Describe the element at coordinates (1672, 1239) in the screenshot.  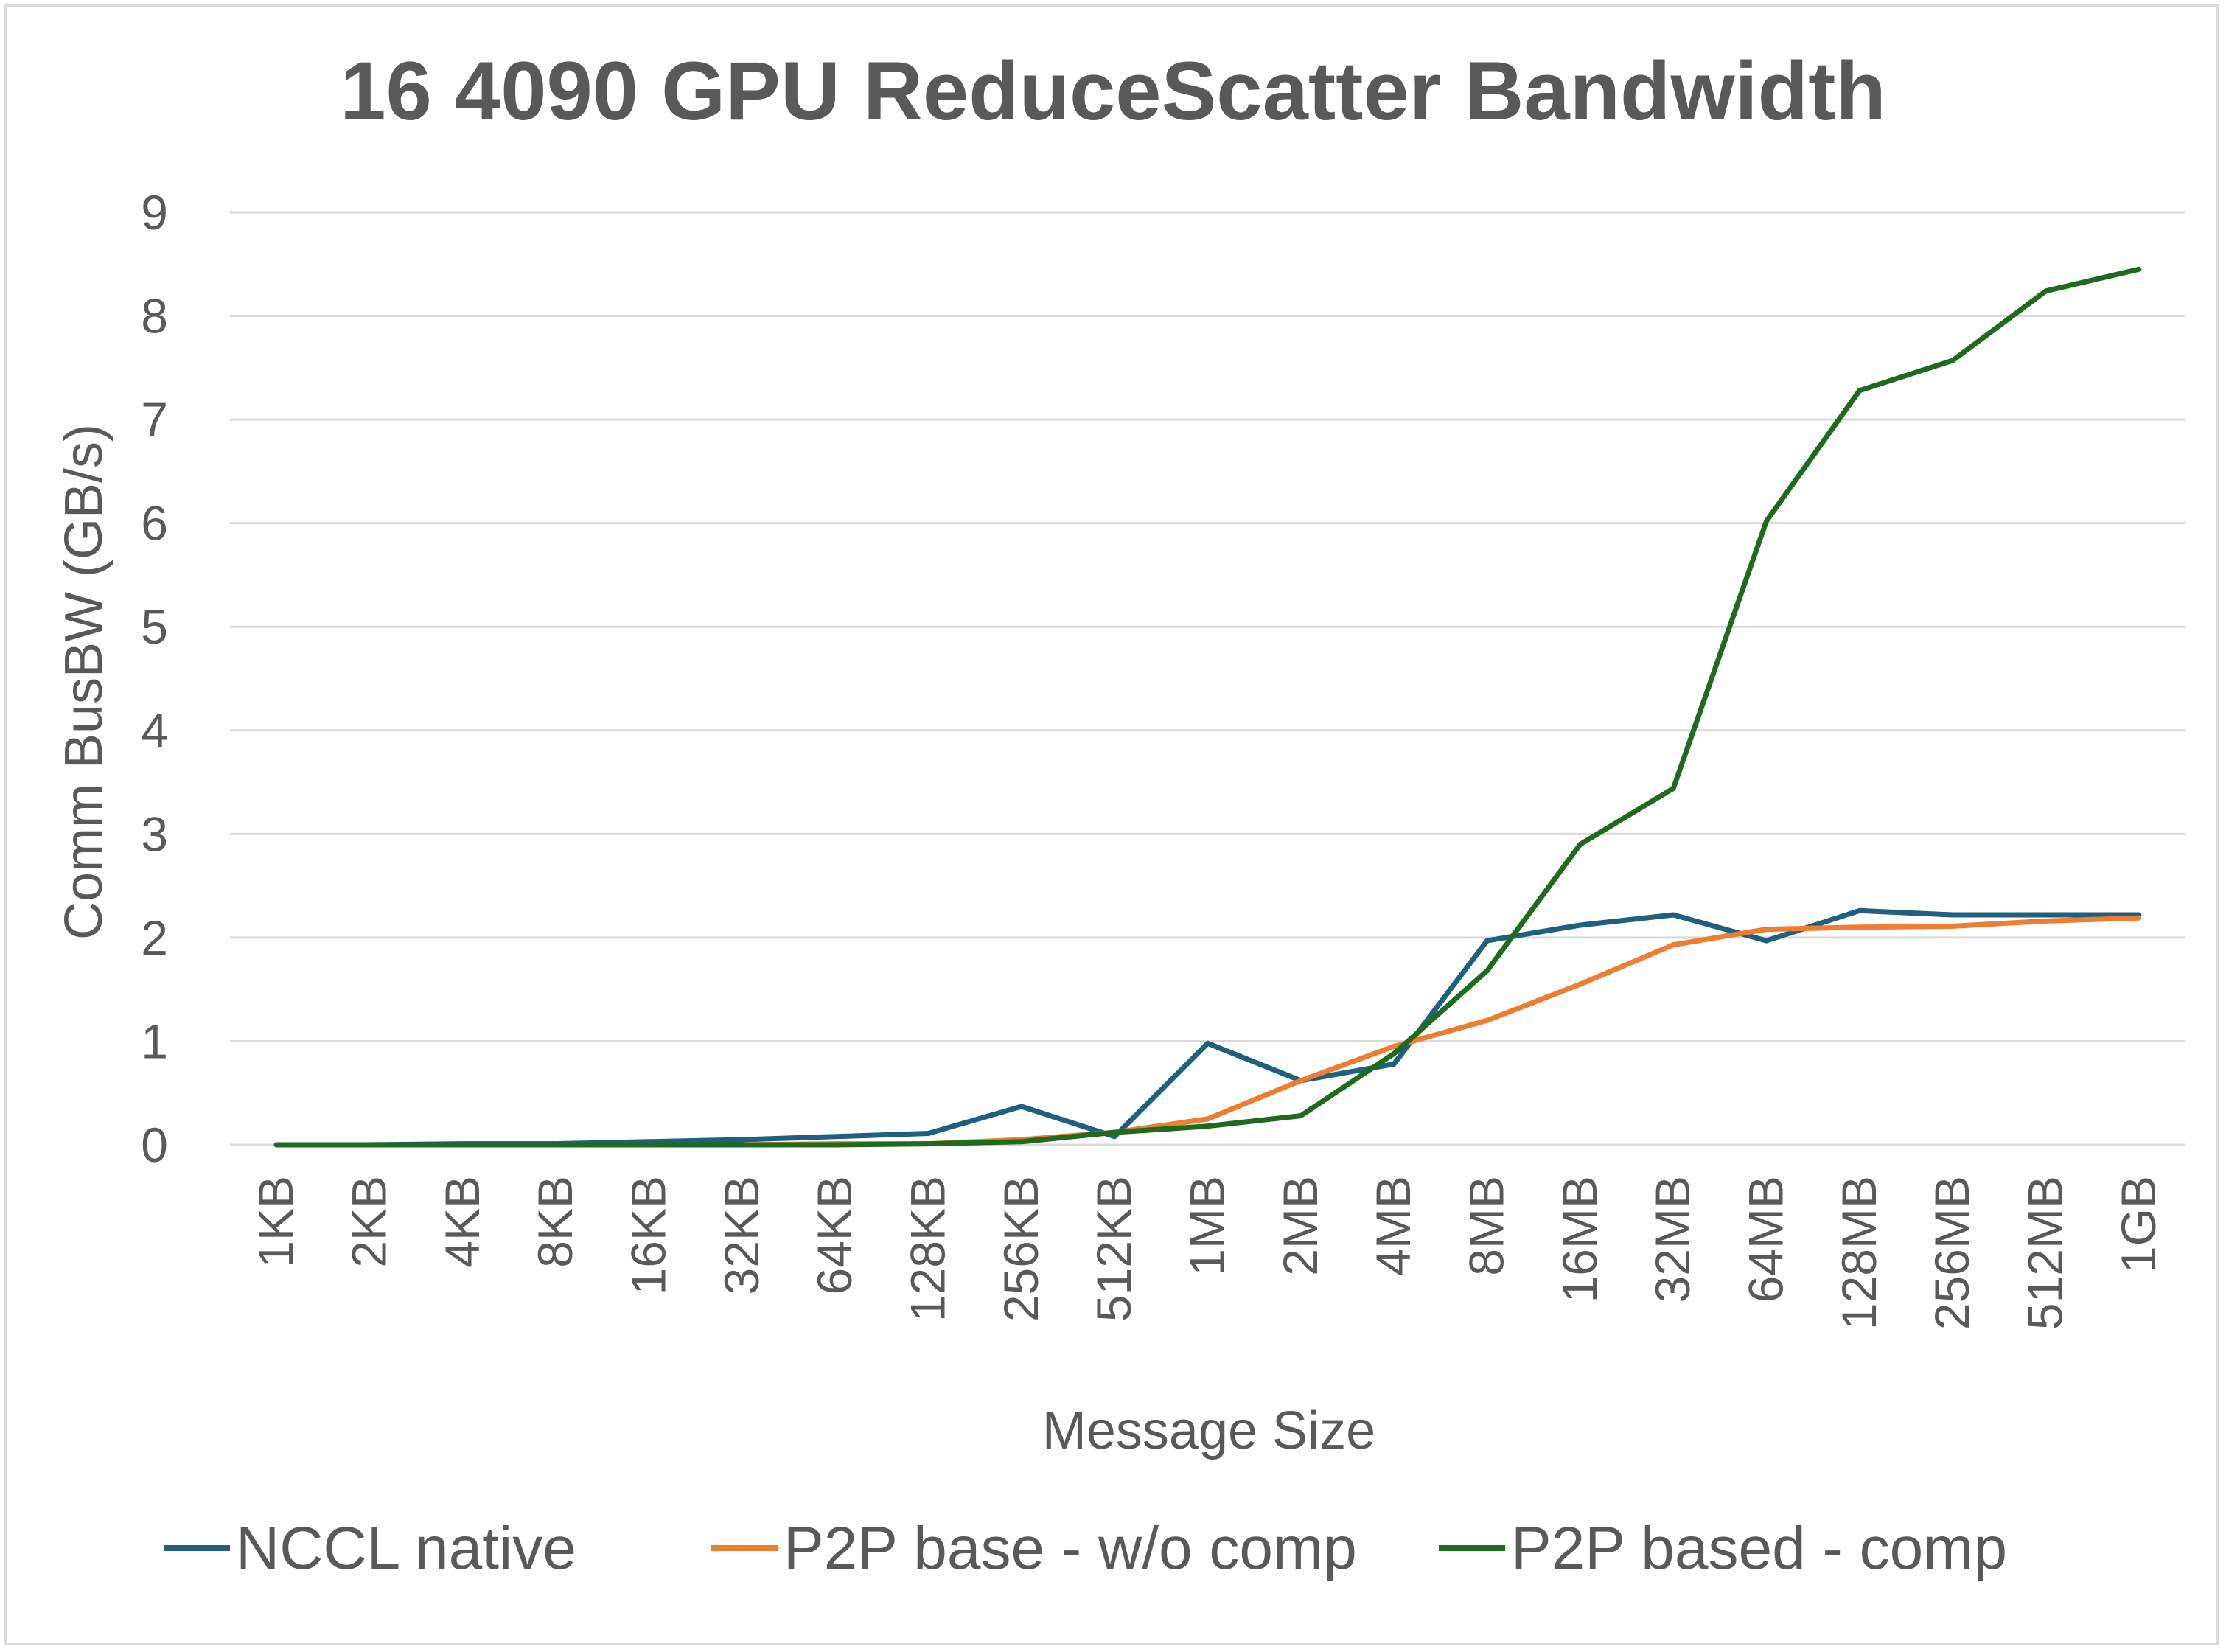
I see `x-tick-label: 32MB` at that location.